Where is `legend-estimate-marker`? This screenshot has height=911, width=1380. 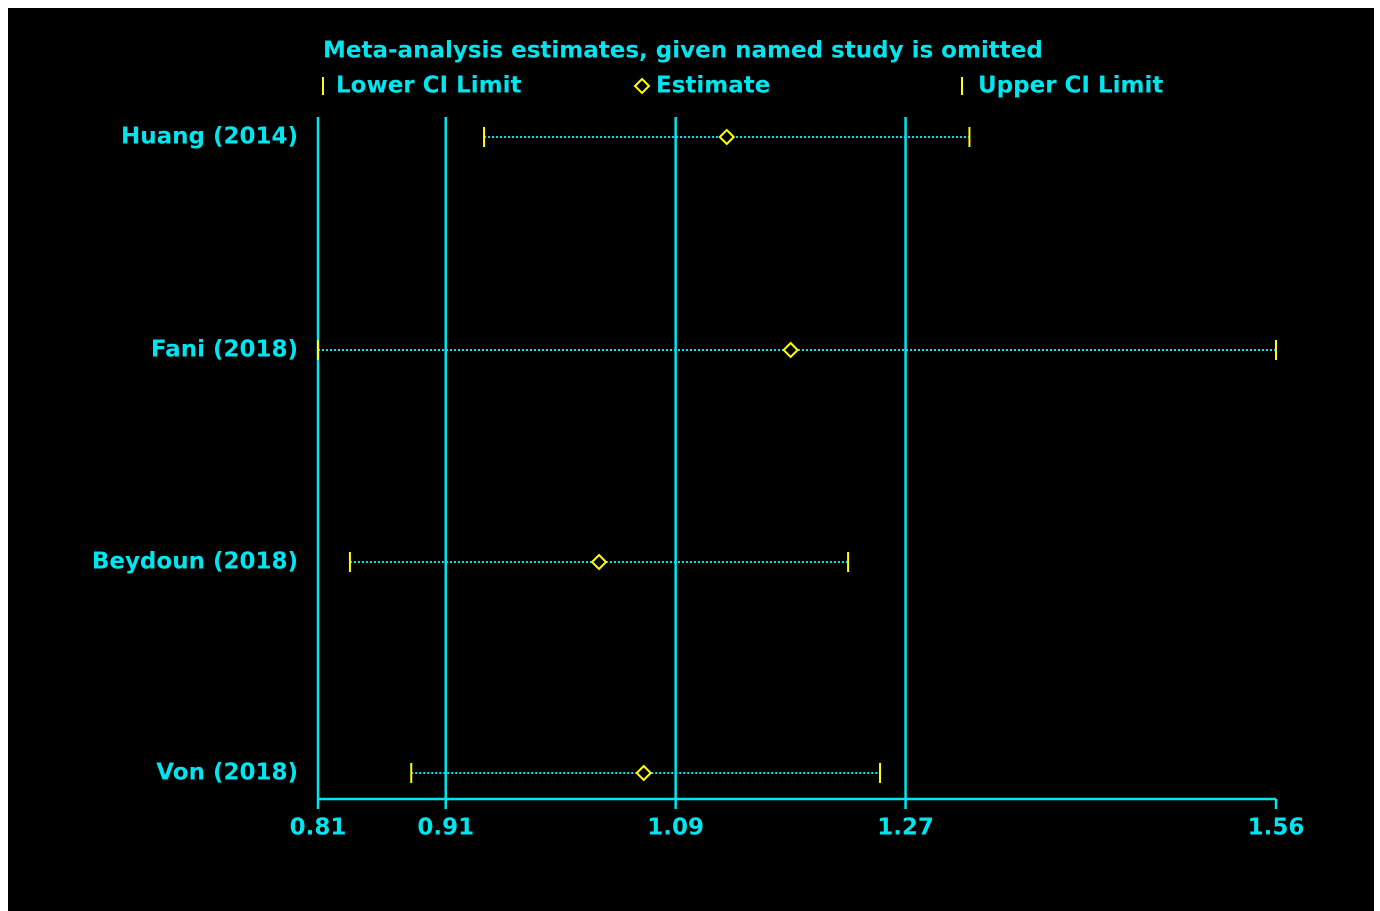
legend-estimate-marker is located at coordinates (642, 86).